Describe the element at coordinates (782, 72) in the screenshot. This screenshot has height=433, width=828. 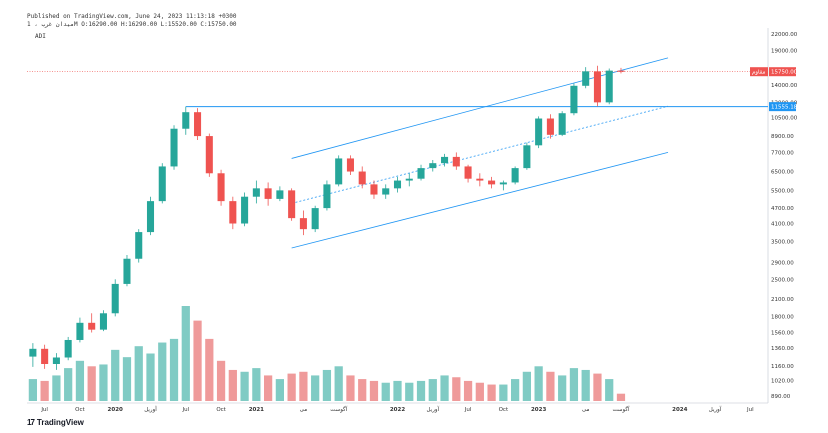
I see `last-price-tag-bg` at that location.